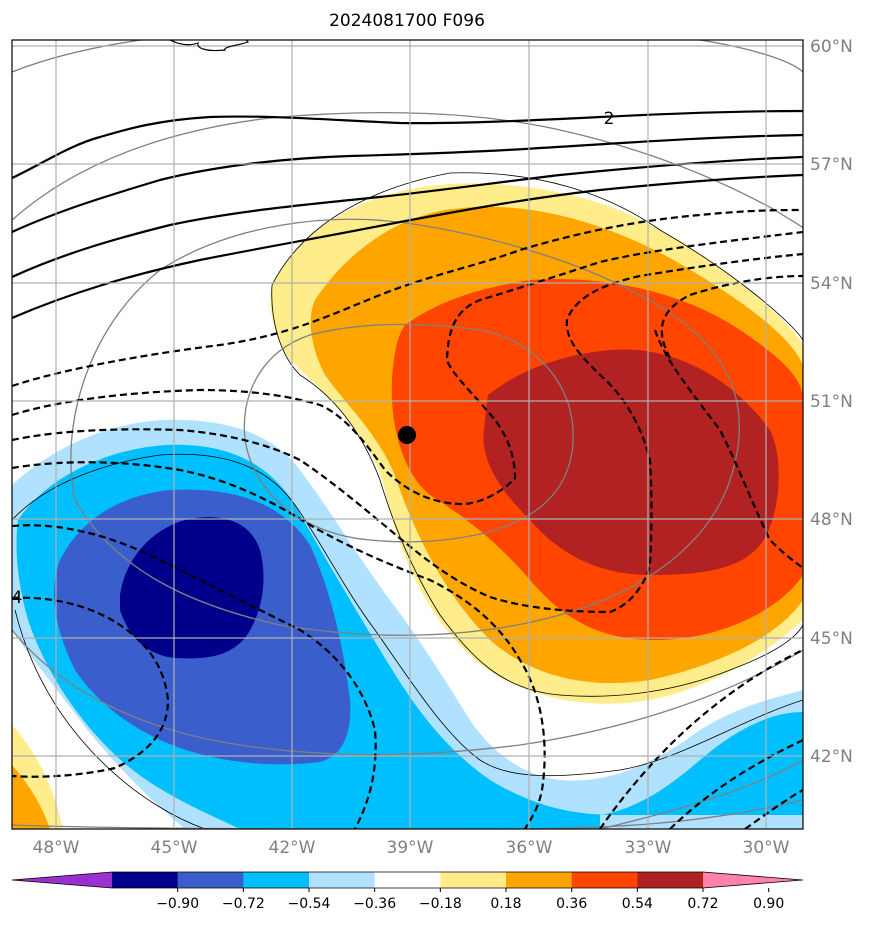  What do you see at coordinates (209, 46) in the screenshot?
I see `coastline-fragment` at bounding box center [209, 46].